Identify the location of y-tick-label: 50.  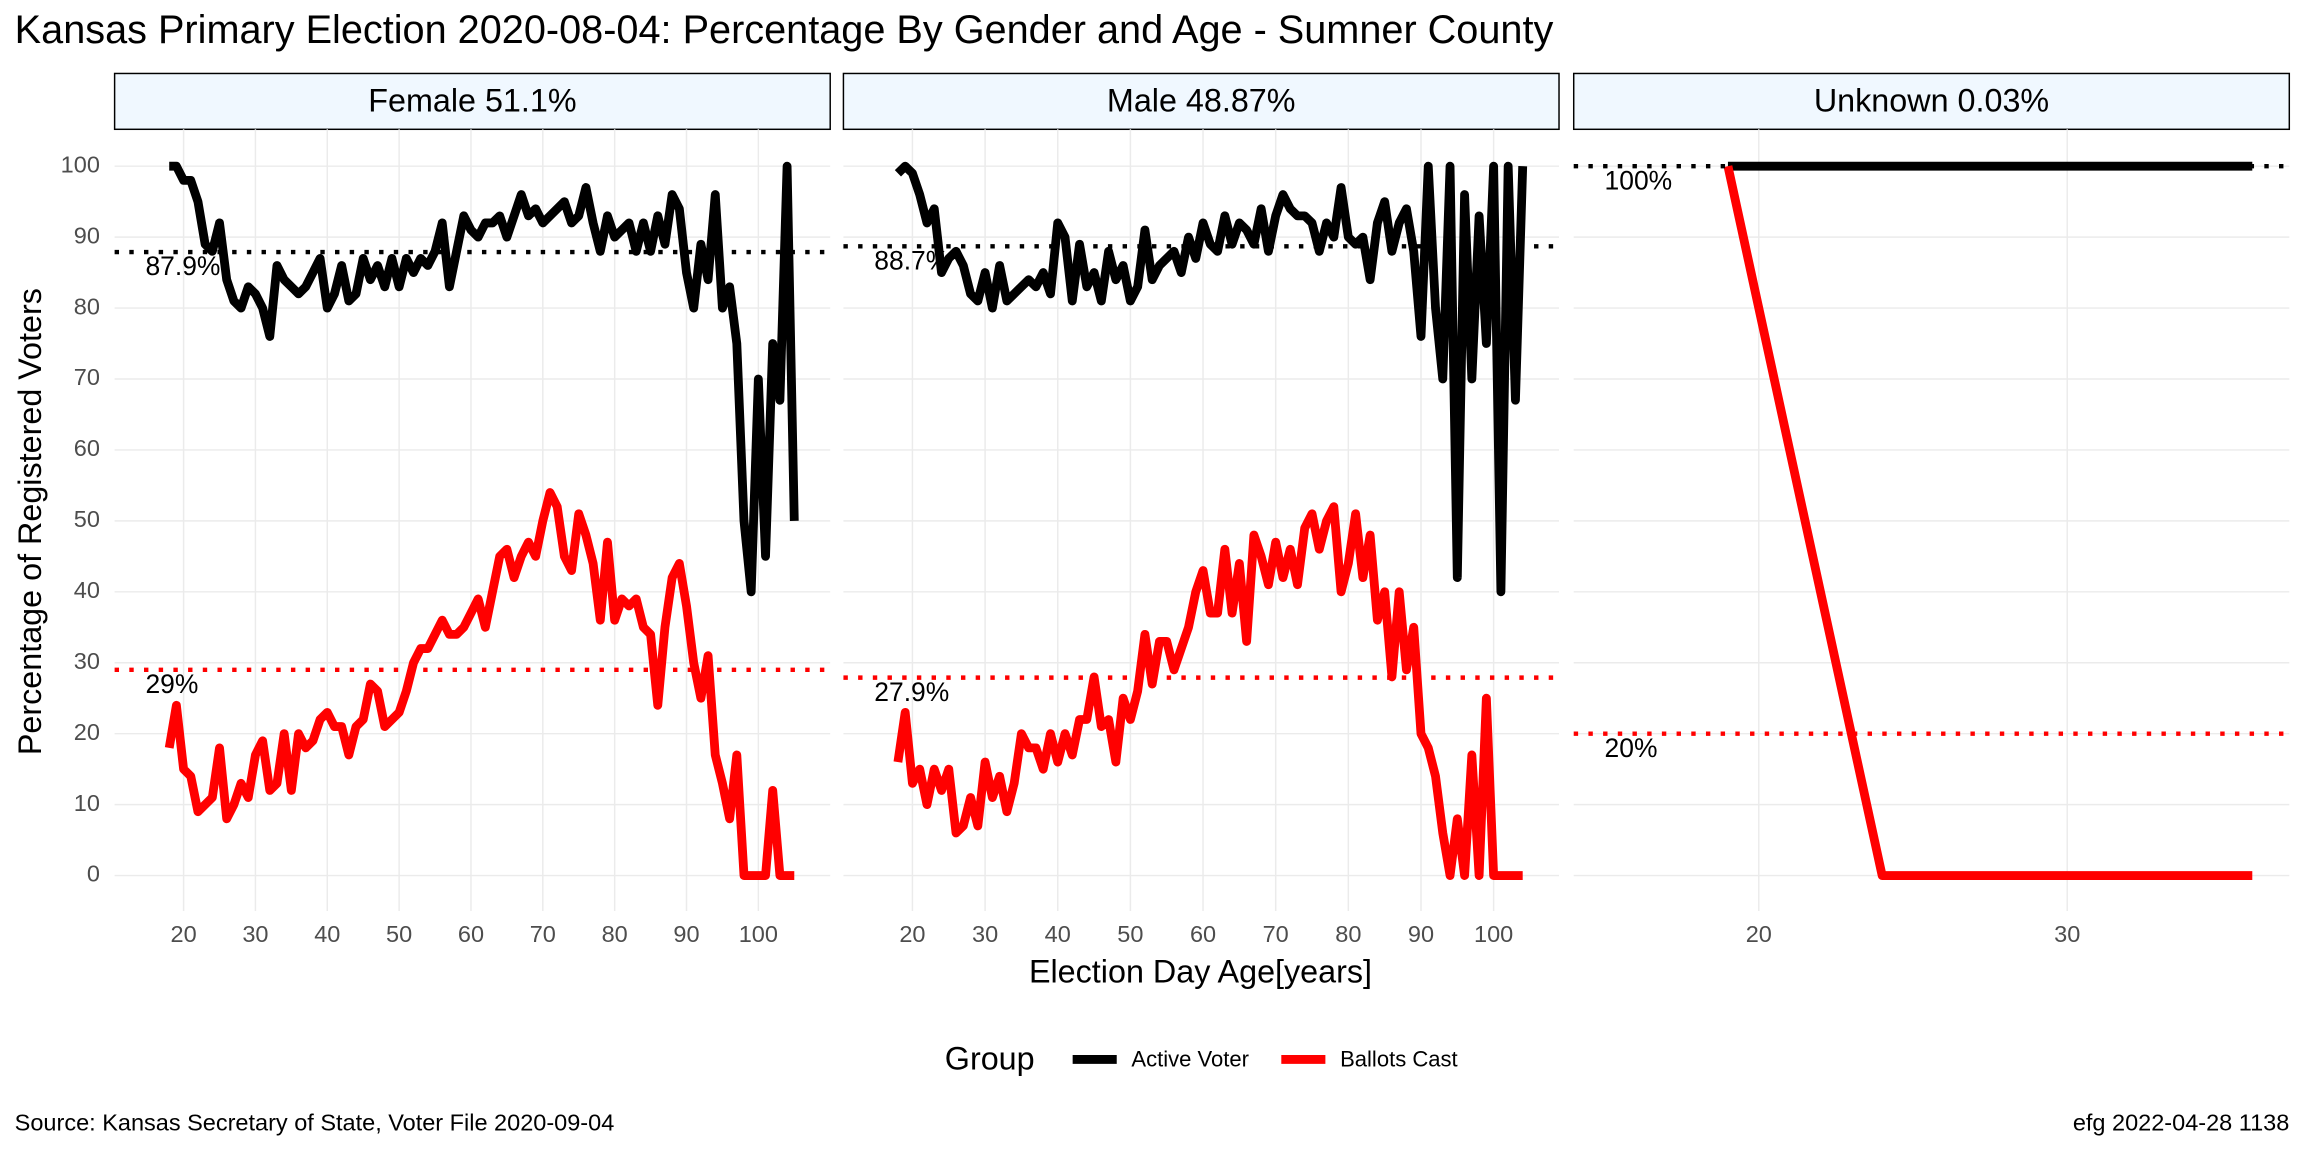
(87, 519).